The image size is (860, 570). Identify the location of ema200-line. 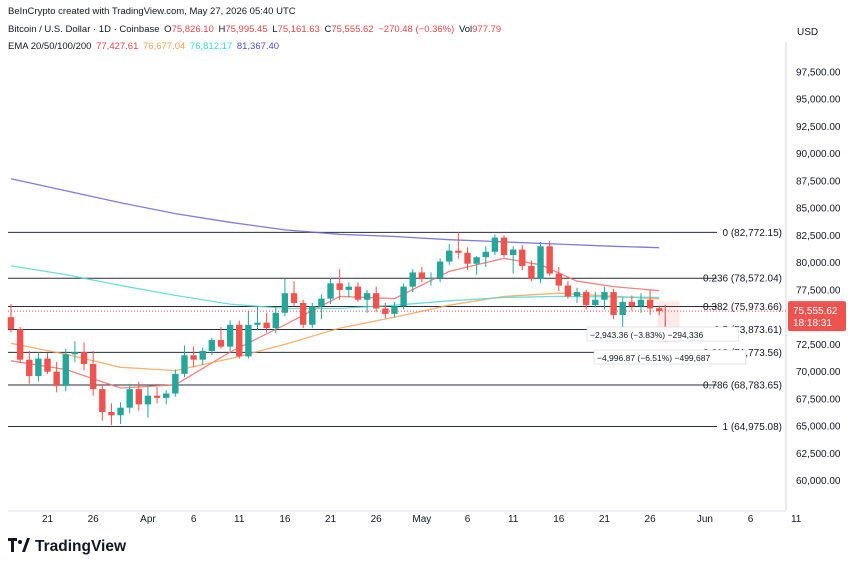
(335, 213).